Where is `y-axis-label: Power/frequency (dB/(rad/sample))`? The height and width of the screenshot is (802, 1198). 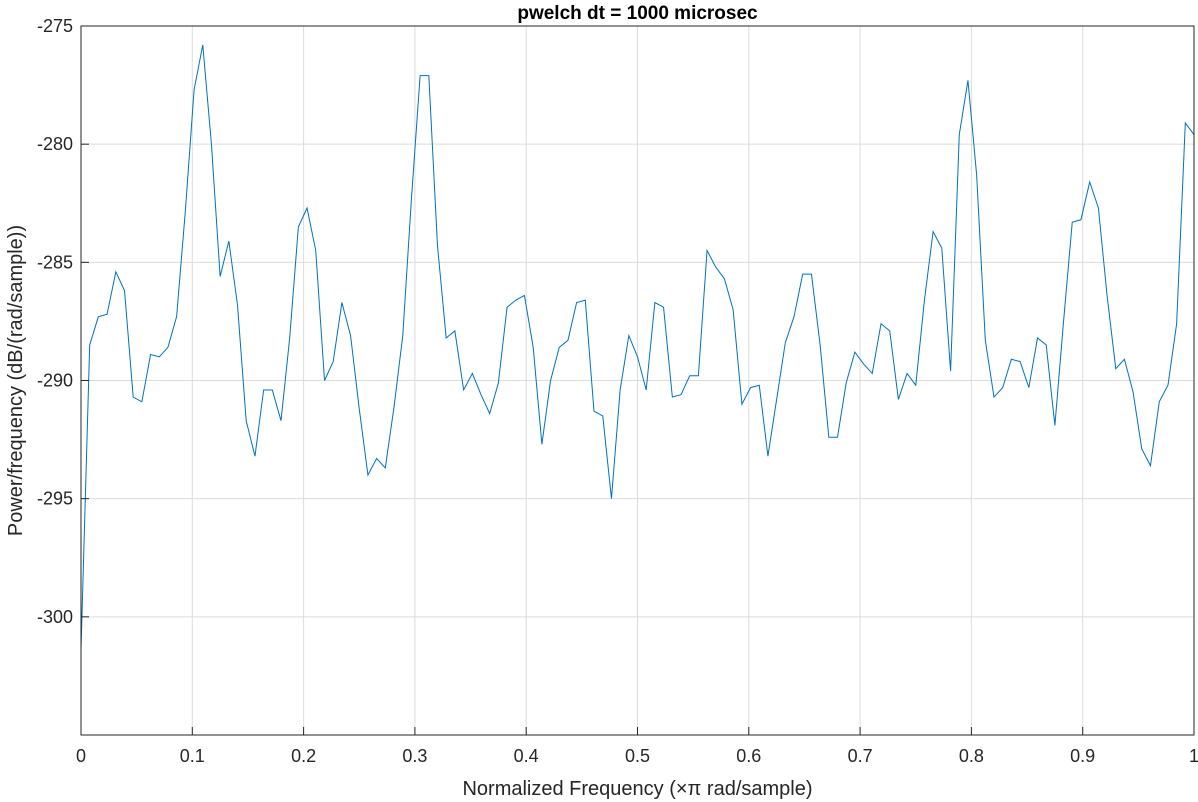 y-axis-label: Power/frequency (dB/(rad/sample)) is located at coordinates (16, 380).